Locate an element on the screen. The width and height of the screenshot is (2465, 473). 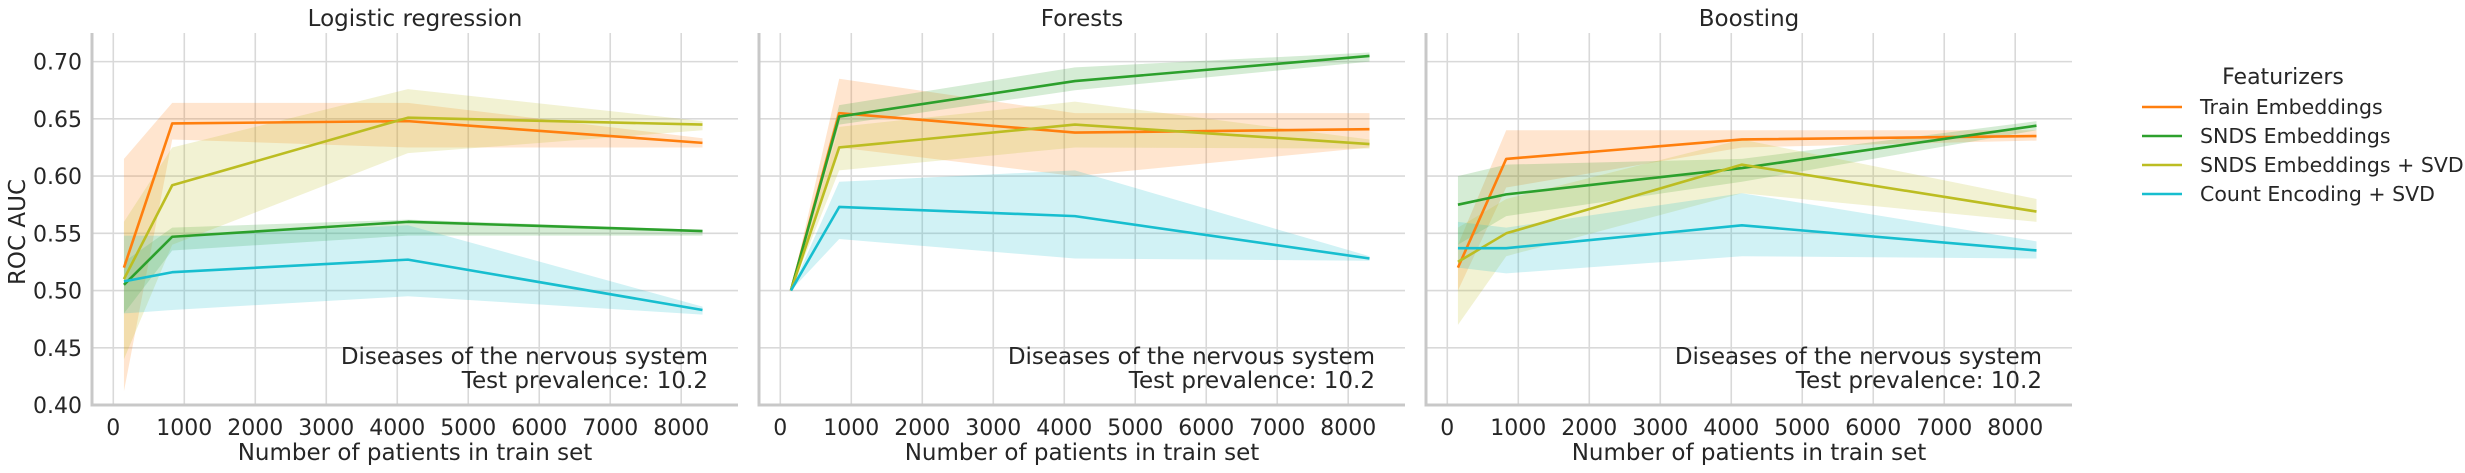
y-axis-title: ROC AUC is located at coordinates (18, 232).